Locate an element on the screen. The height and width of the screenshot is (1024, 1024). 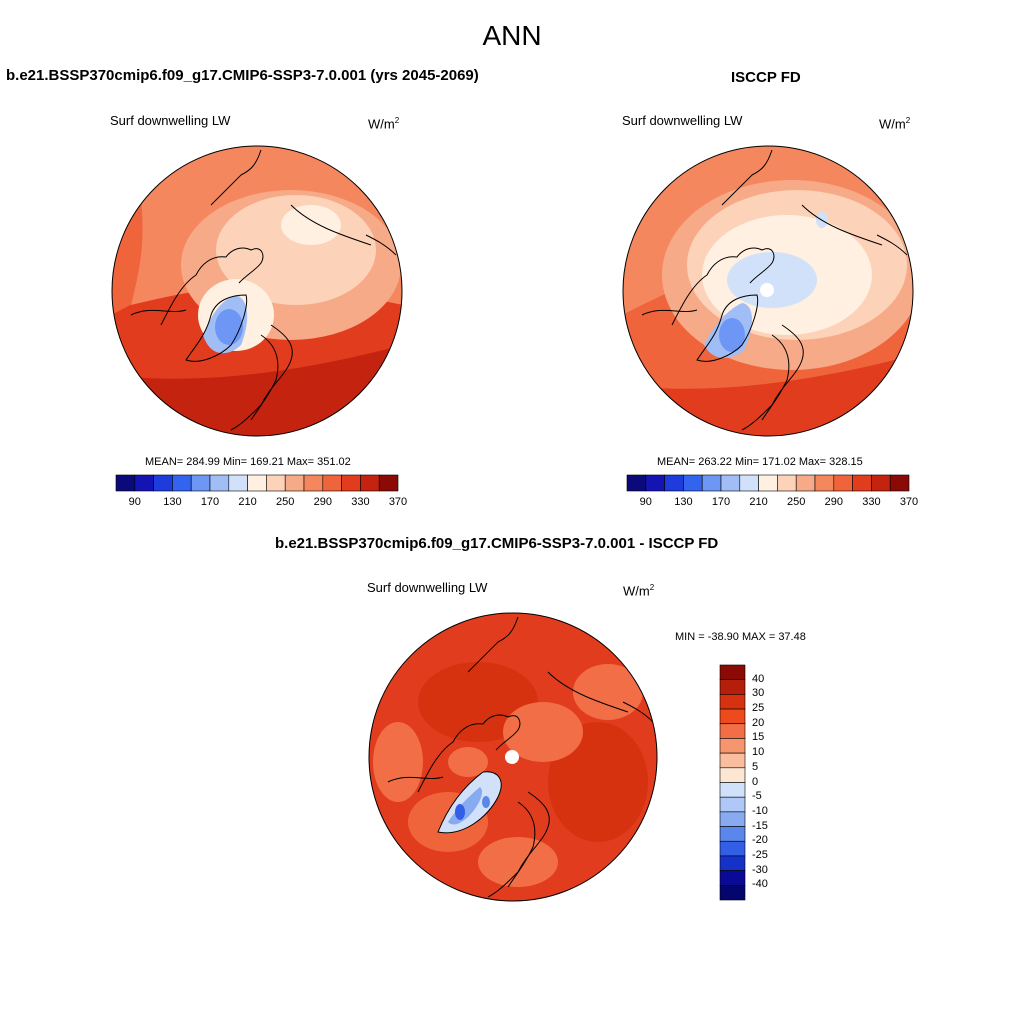
diff-colorbar is located at coordinates (732, 782).